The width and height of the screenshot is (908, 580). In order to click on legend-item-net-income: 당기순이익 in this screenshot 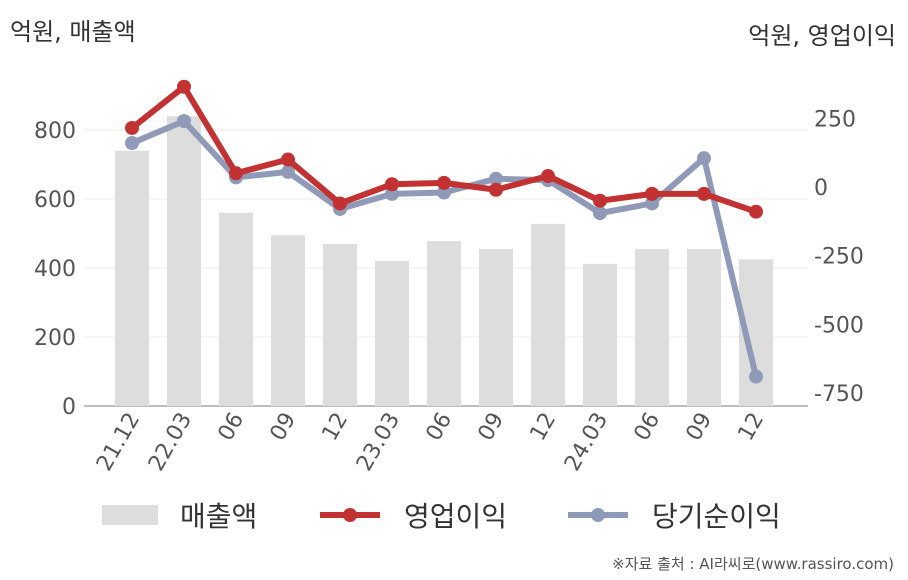, I will do `click(673, 515)`.